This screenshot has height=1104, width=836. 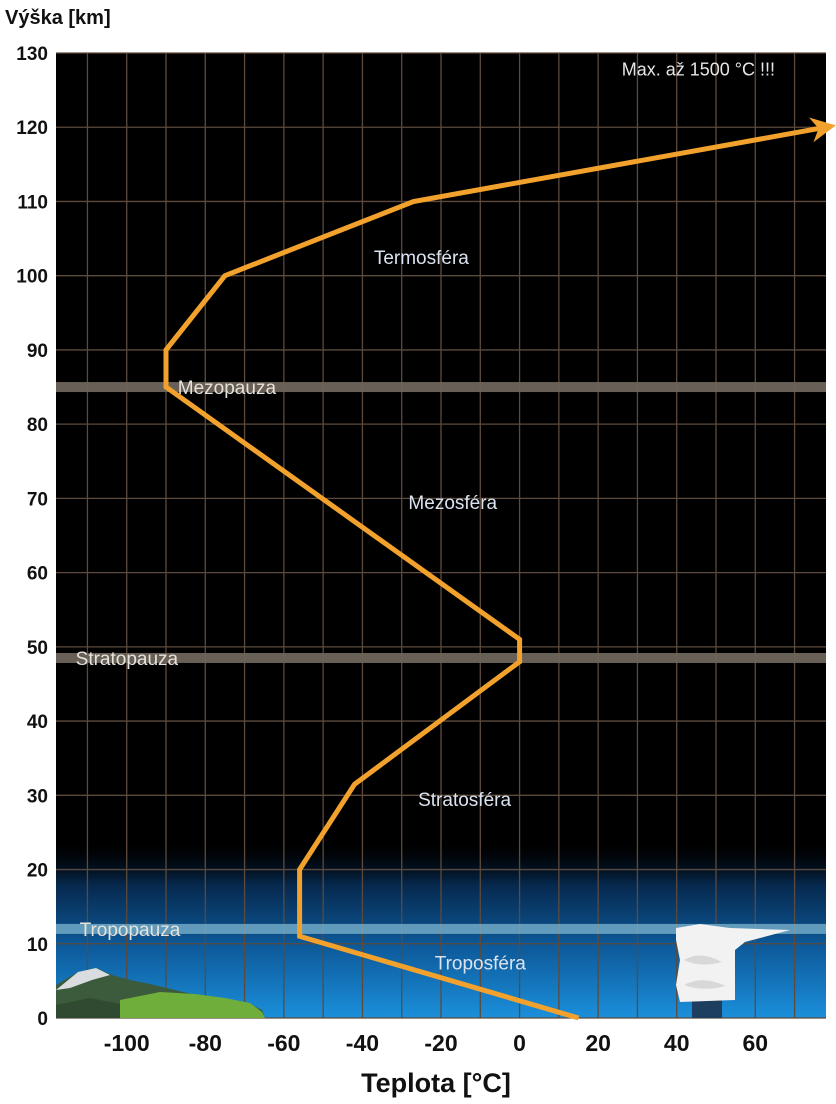 What do you see at coordinates (440, 1043) in the screenshot?
I see `x-tick-label: -20` at bounding box center [440, 1043].